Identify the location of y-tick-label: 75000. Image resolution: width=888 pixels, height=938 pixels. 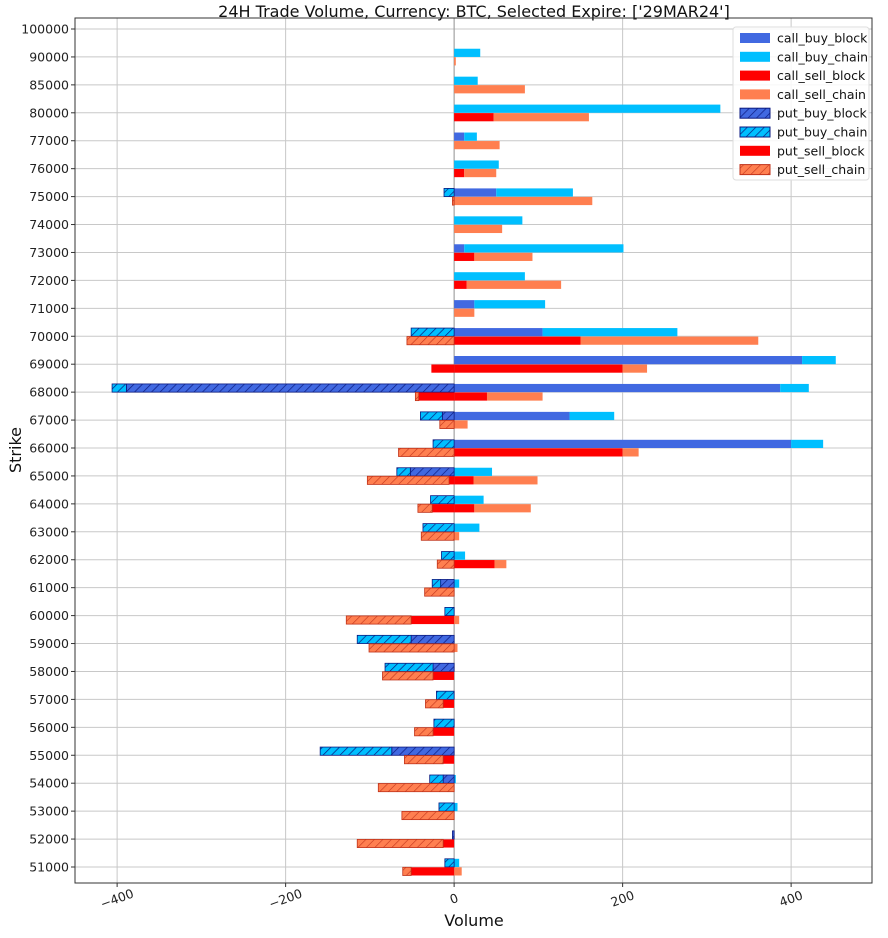
(49, 196).